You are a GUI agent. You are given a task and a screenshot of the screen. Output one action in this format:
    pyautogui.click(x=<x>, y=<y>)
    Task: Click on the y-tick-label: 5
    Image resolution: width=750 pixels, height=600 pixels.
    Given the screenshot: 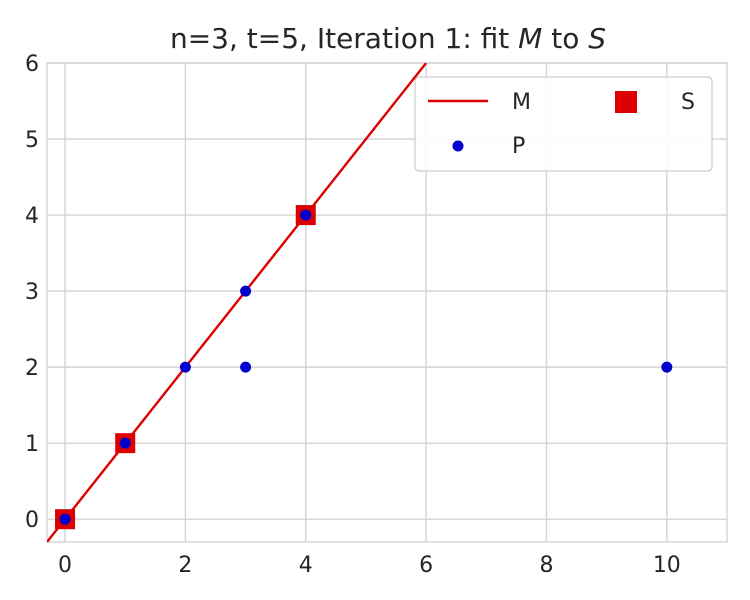 What is the action you would take?
    pyautogui.click(x=32, y=140)
    